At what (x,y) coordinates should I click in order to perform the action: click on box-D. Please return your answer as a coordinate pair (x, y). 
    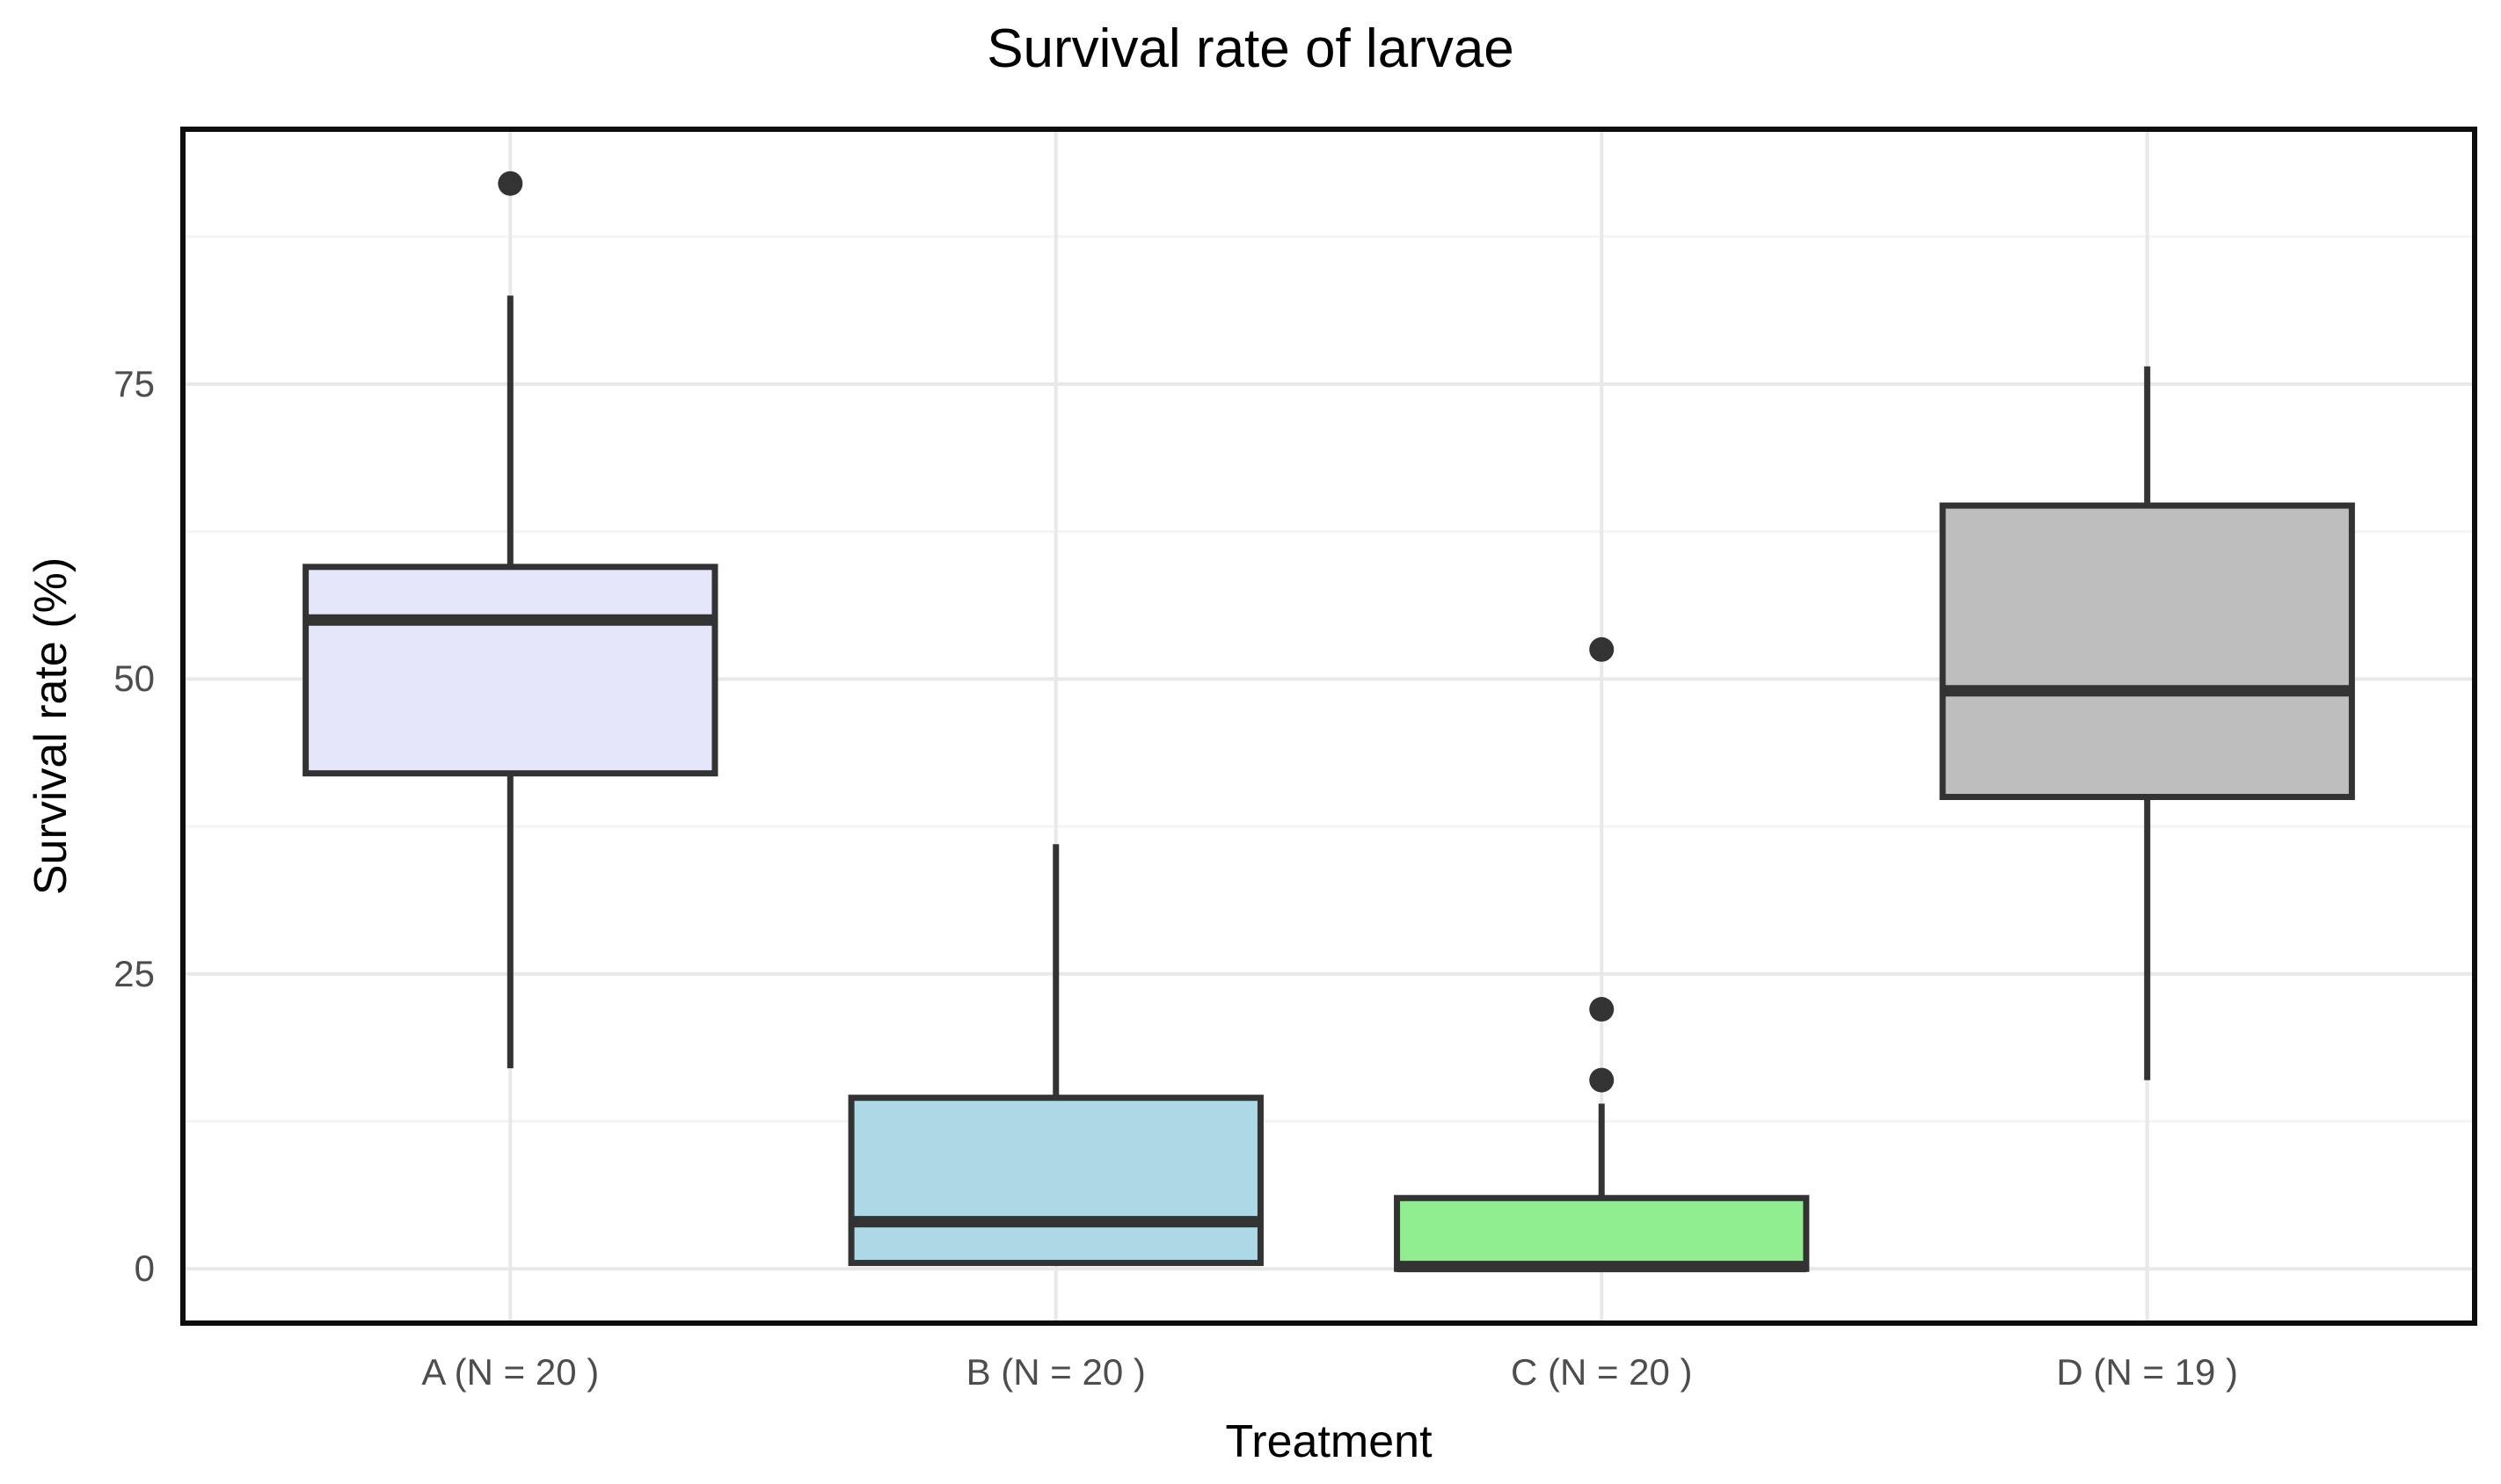
    Looking at the image, I should click on (2147, 652).